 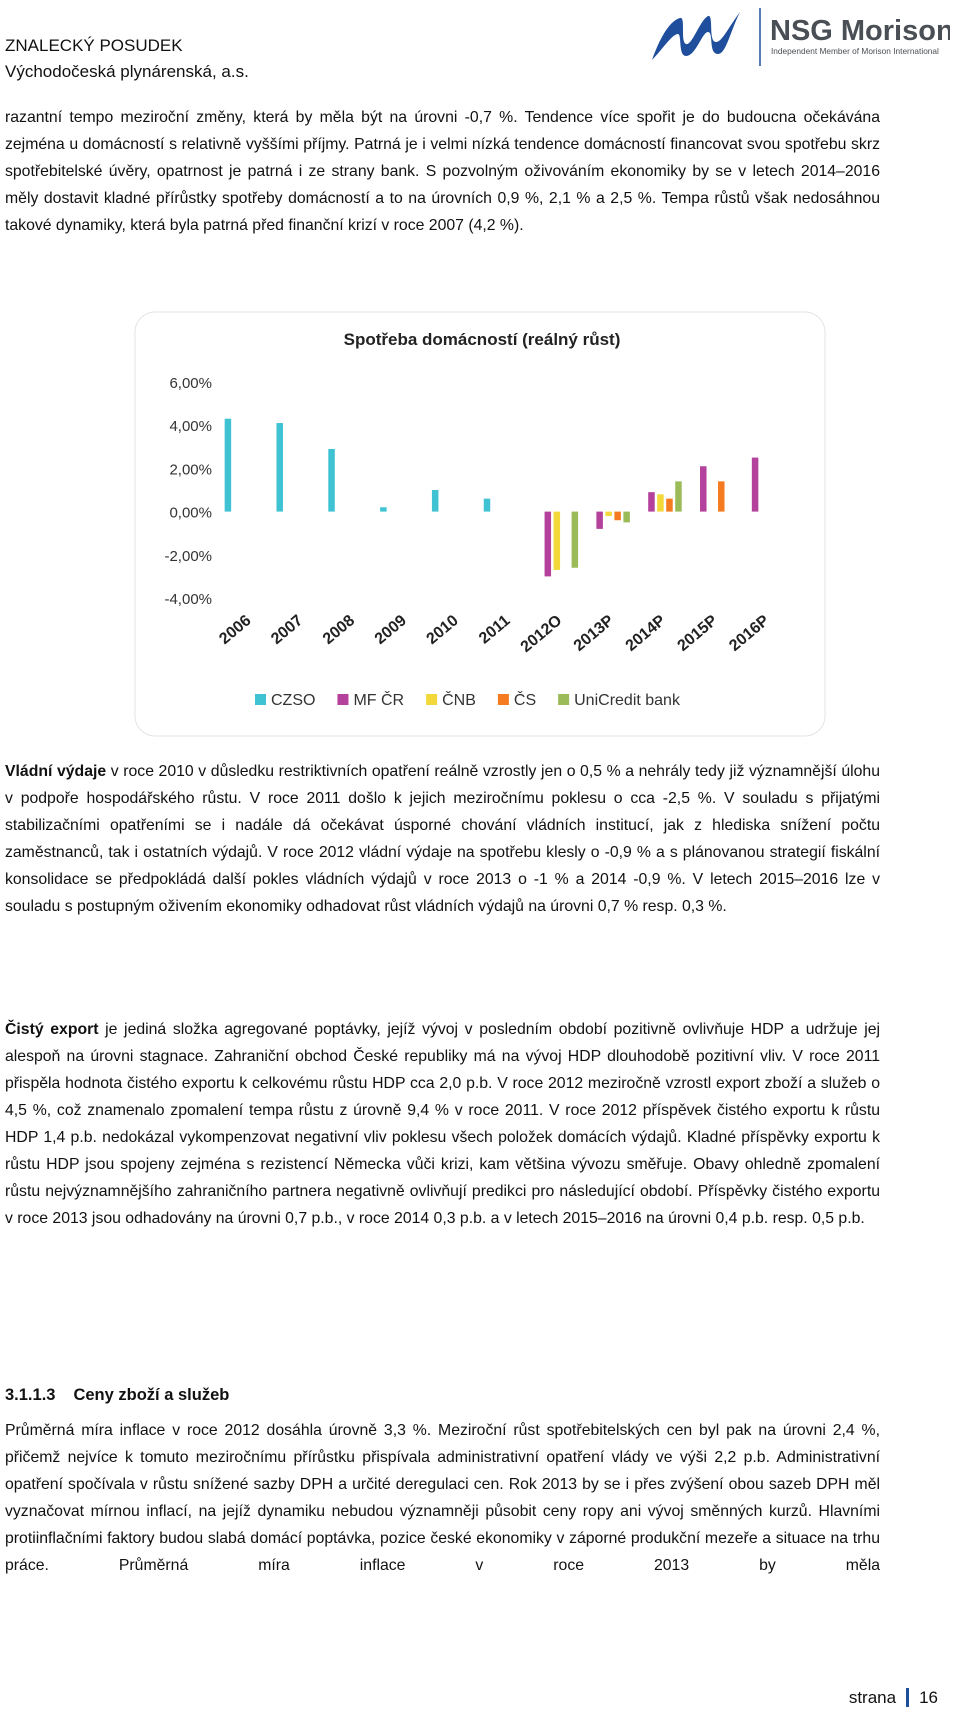 What do you see at coordinates (30, 1395) in the screenshot?
I see `section-number: 3.1.1.3` at bounding box center [30, 1395].